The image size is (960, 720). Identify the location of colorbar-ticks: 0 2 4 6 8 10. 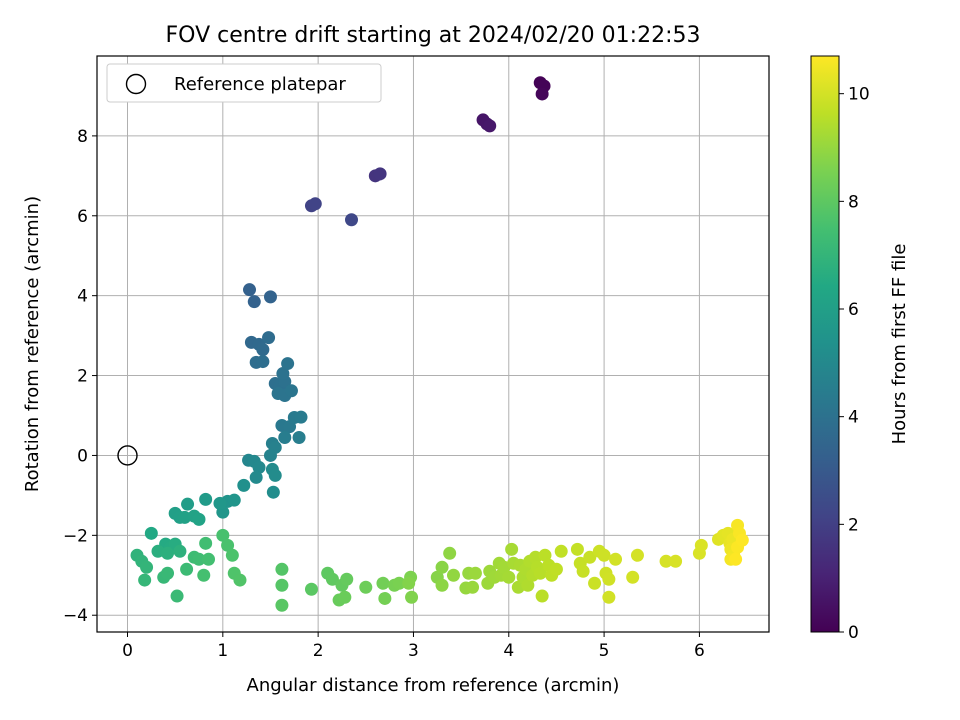
(854, 364).